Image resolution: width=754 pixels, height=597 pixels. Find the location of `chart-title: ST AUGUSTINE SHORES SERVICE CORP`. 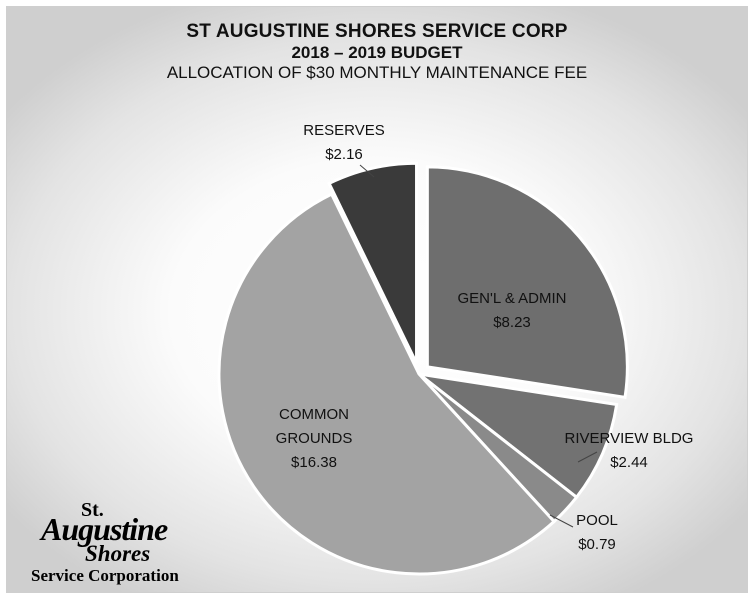

chart-title: ST AUGUSTINE SHORES SERVICE CORP is located at coordinates (377, 31).